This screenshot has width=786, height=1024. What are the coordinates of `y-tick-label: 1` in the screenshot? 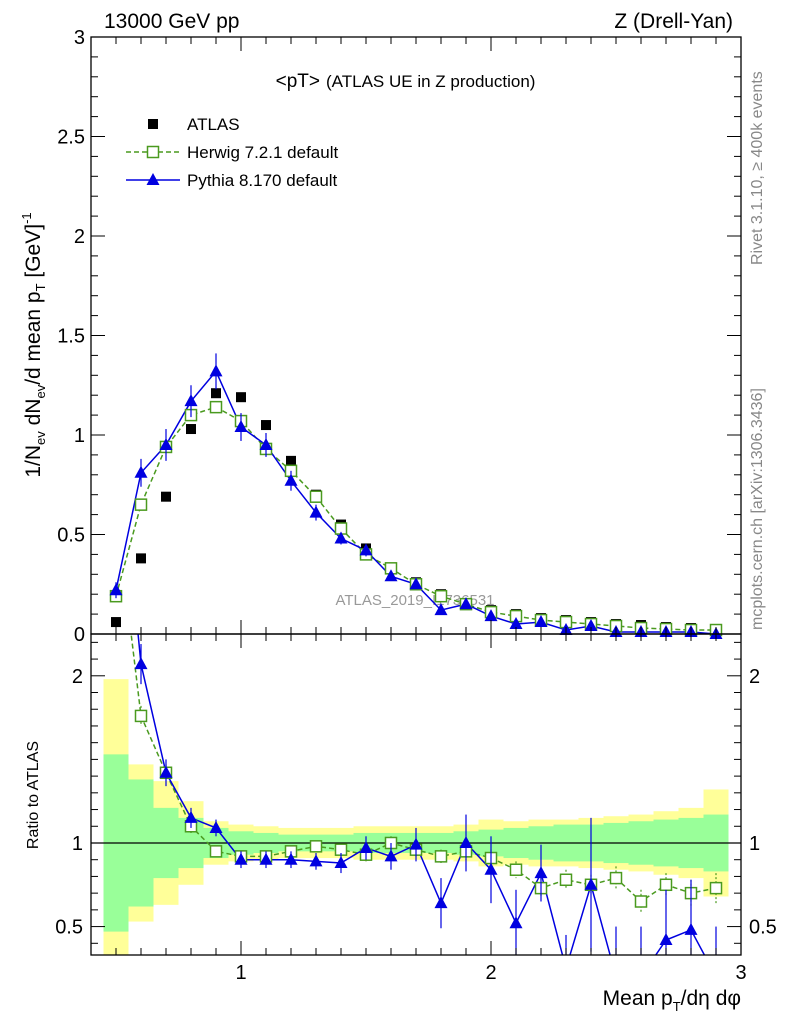 It's located at (79, 436).